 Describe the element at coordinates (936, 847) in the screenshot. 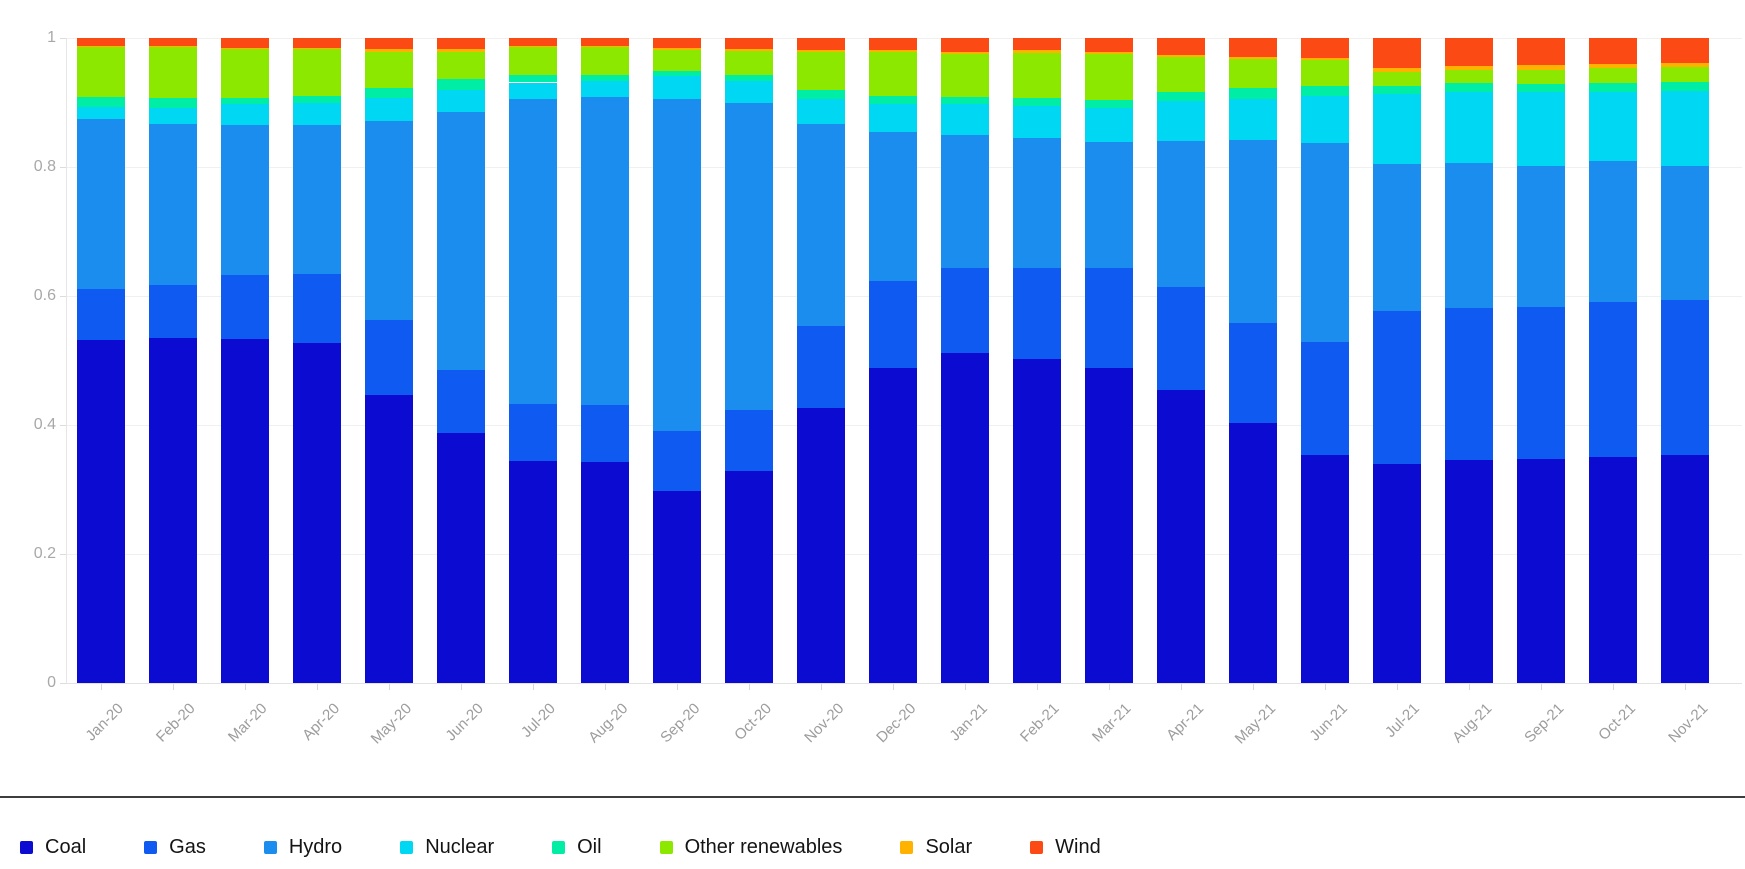

I see `legend-item-solar: Solar` at that location.